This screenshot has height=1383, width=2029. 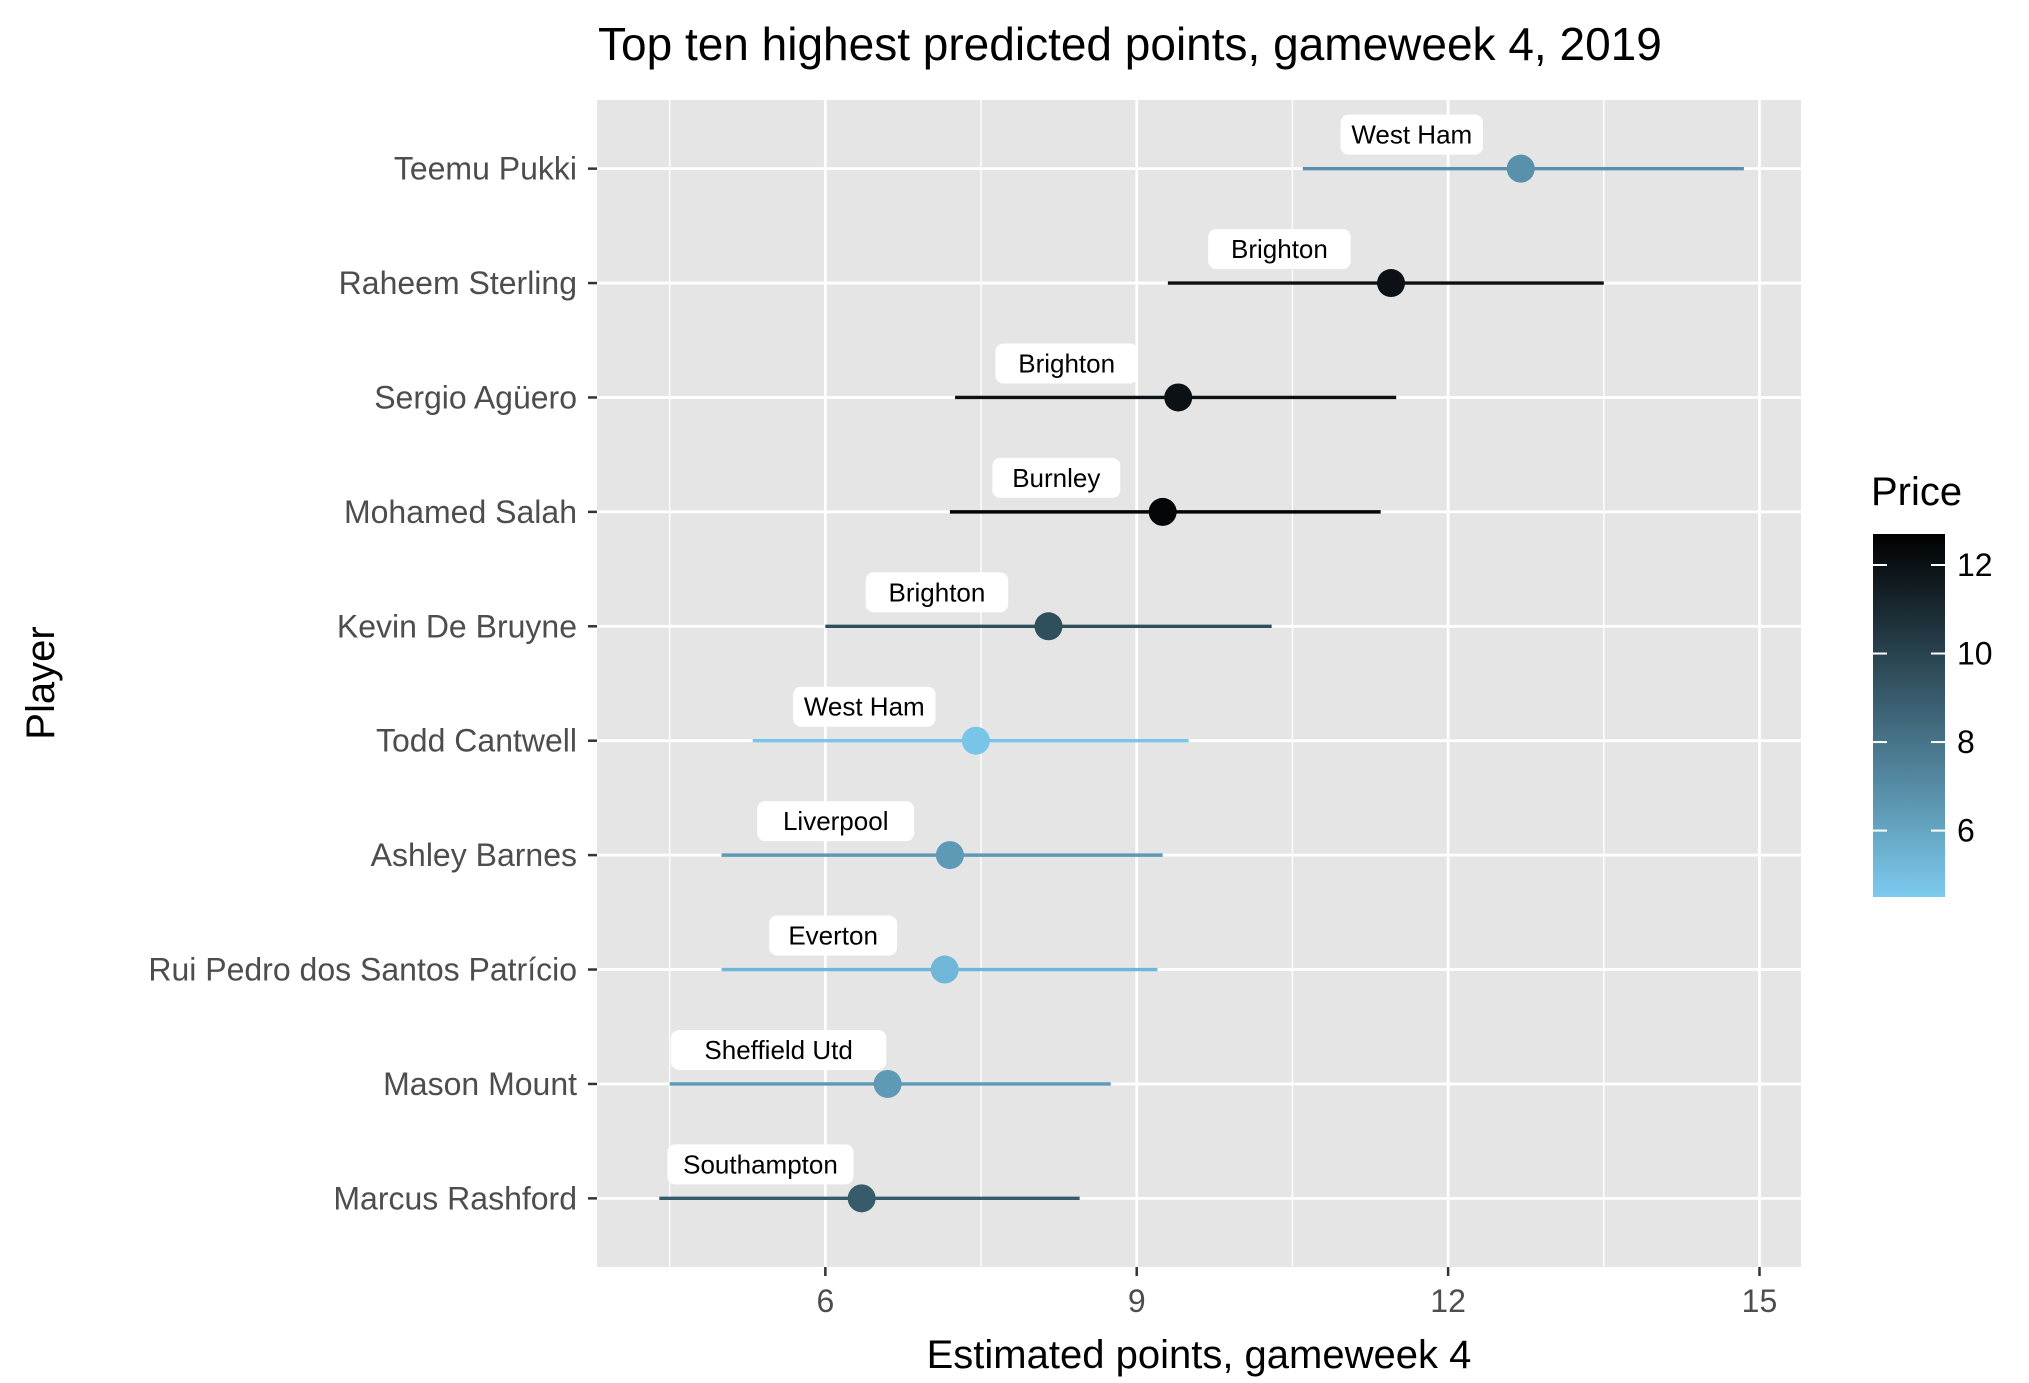 What do you see at coordinates (362, 970) in the screenshot?
I see `y-tick-label: Rui Pedro dos Santos Patrício` at bounding box center [362, 970].